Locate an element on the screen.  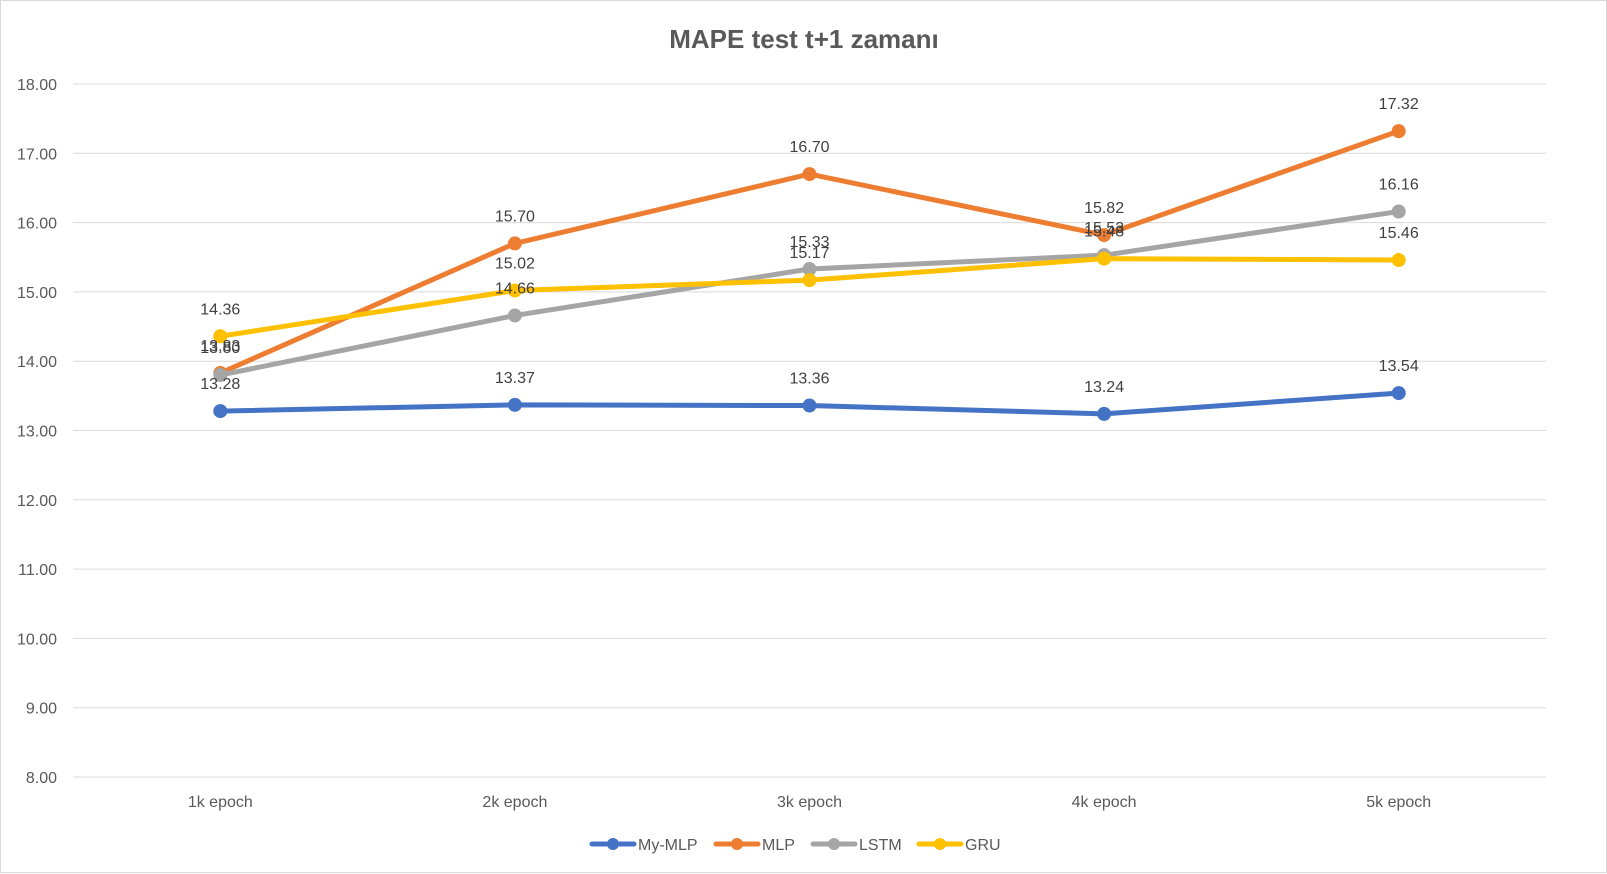
y-tick-label: 17.00 is located at coordinates (37, 154).